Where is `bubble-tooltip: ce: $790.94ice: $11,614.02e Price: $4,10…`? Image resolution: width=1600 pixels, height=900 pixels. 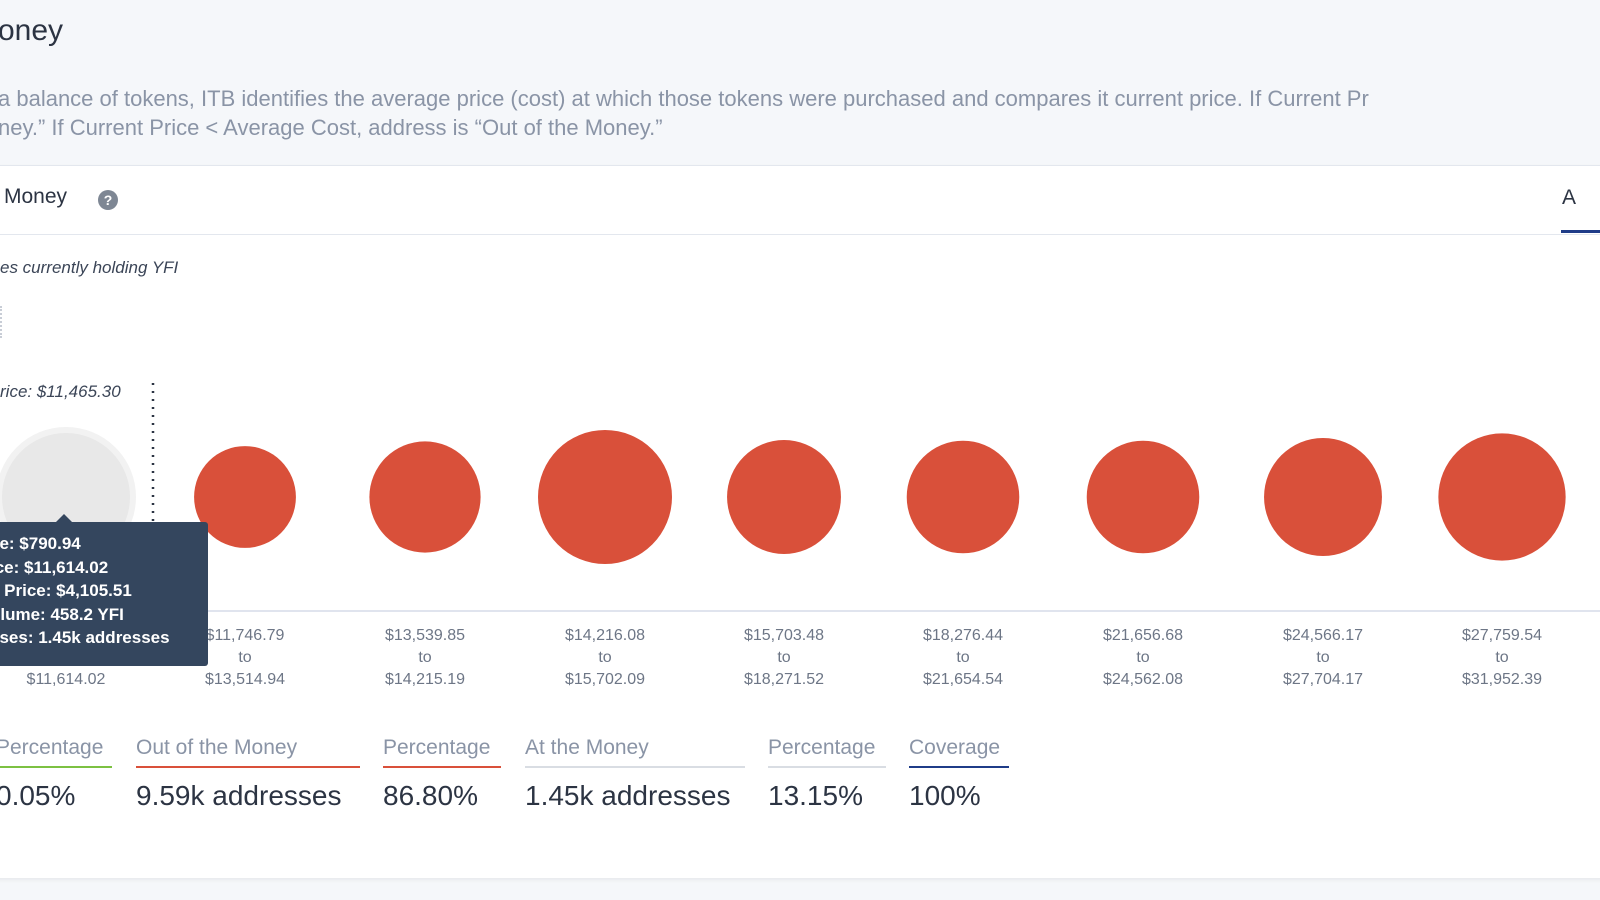 bubble-tooltip: ce: $790.94ice: $11,614.02e Price: $4,10… is located at coordinates (104, 590).